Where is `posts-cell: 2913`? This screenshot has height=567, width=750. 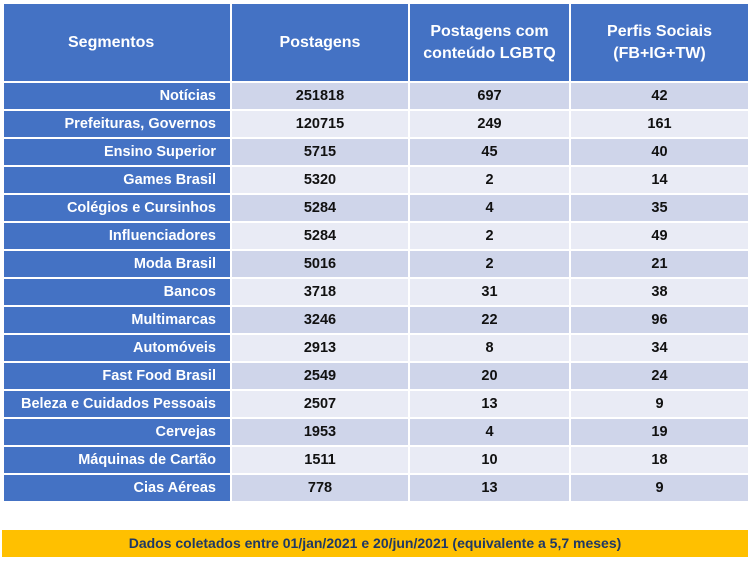 posts-cell: 2913 is located at coordinates (320, 348).